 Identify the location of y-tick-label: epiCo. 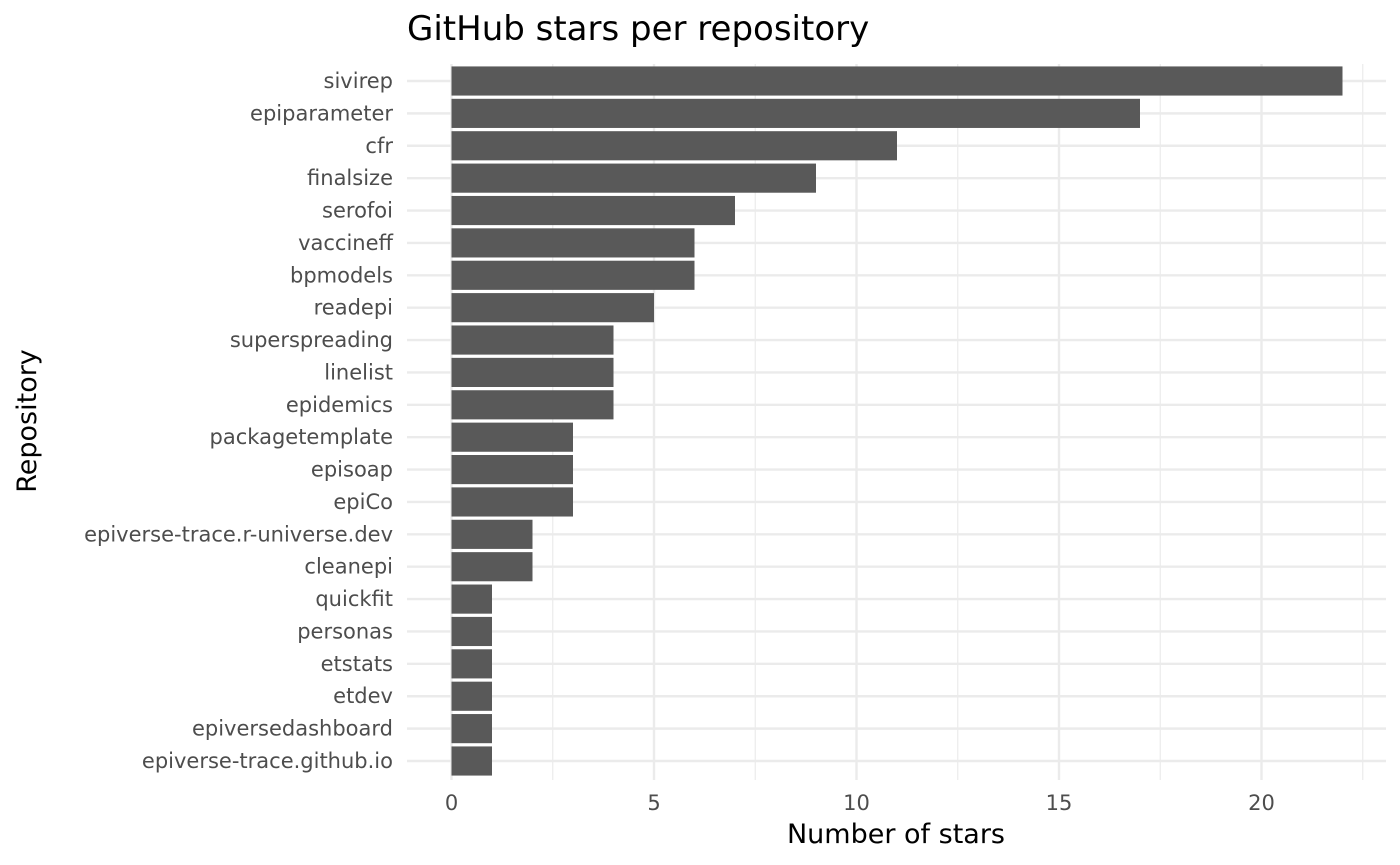
(363, 502).